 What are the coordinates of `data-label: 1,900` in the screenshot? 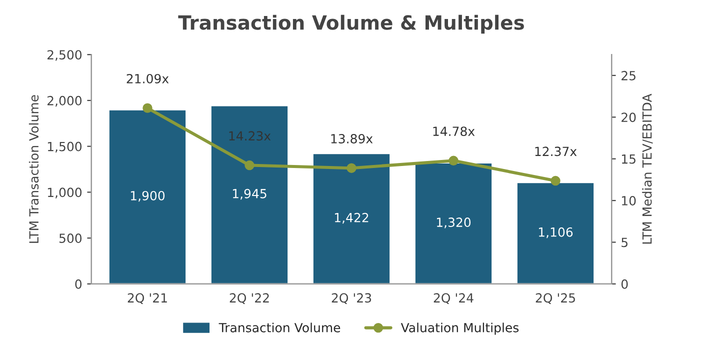 It's located at (147, 196).